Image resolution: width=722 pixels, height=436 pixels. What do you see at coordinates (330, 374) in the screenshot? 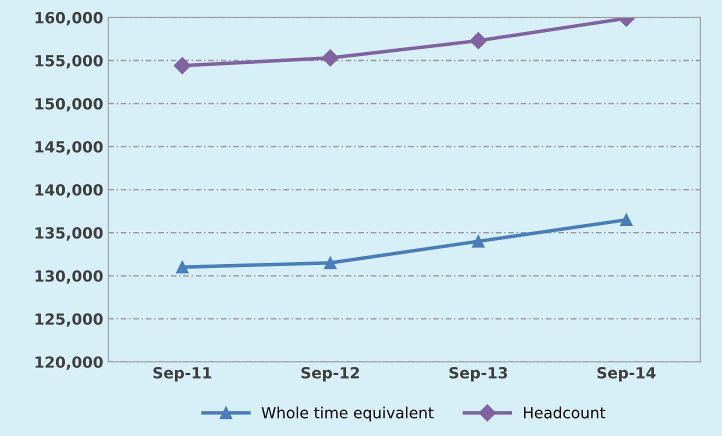
I see `x-tick-label: Sep-12` at bounding box center [330, 374].